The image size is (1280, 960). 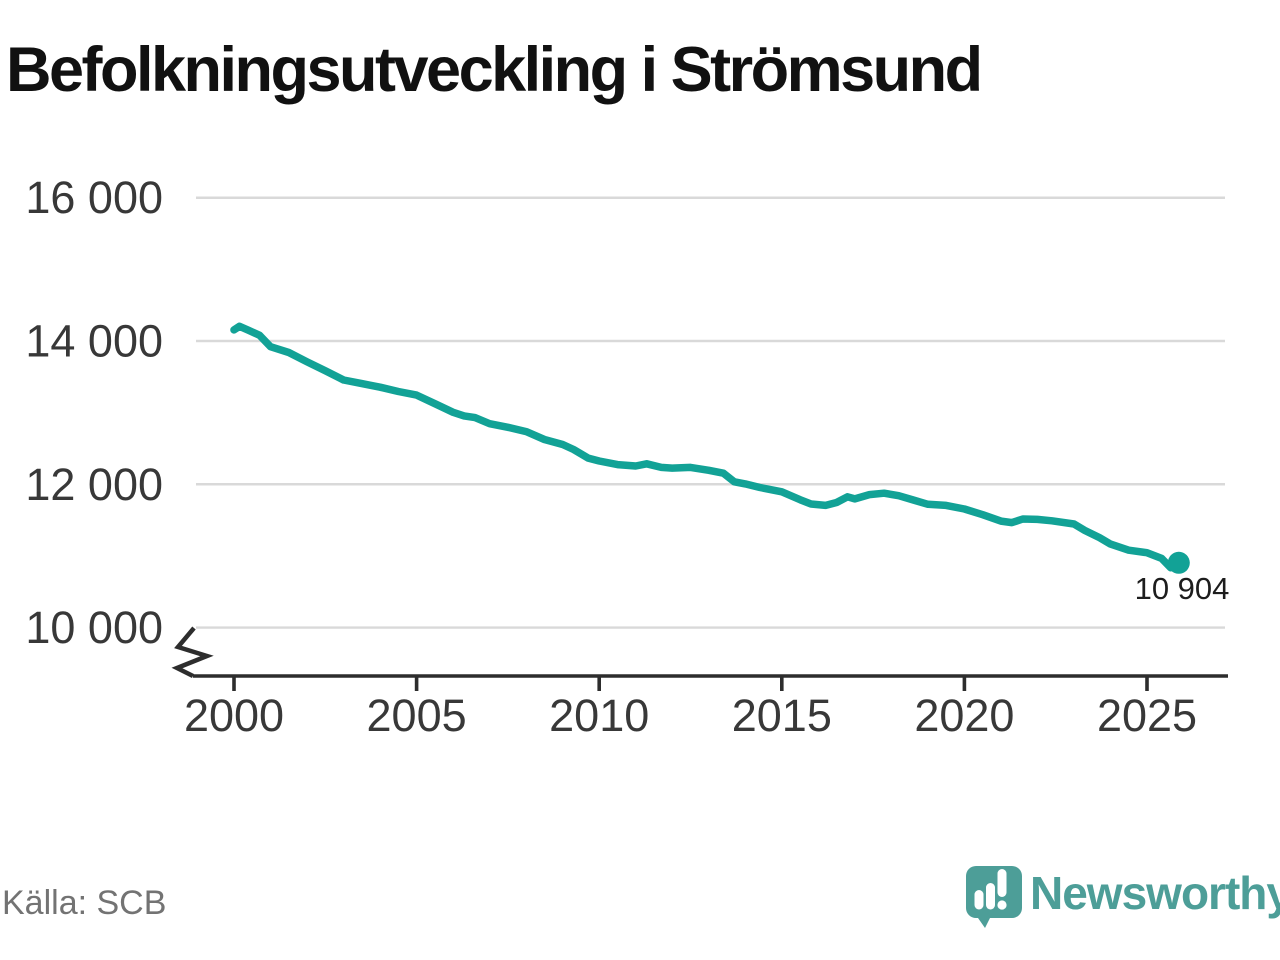 I want to click on x-tick-label: 2010, so click(x=599, y=715).